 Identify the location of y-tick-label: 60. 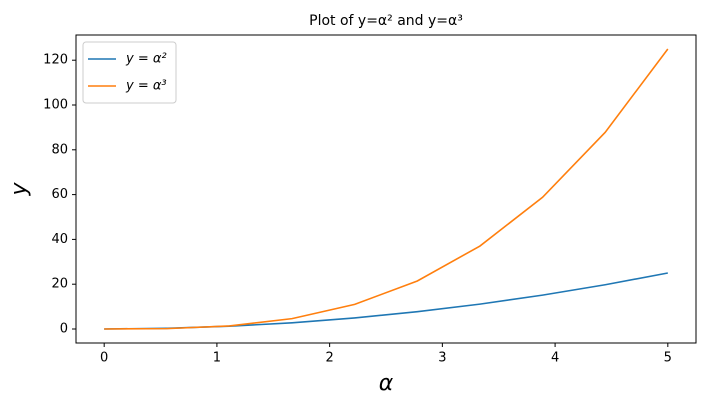
(59, 194).